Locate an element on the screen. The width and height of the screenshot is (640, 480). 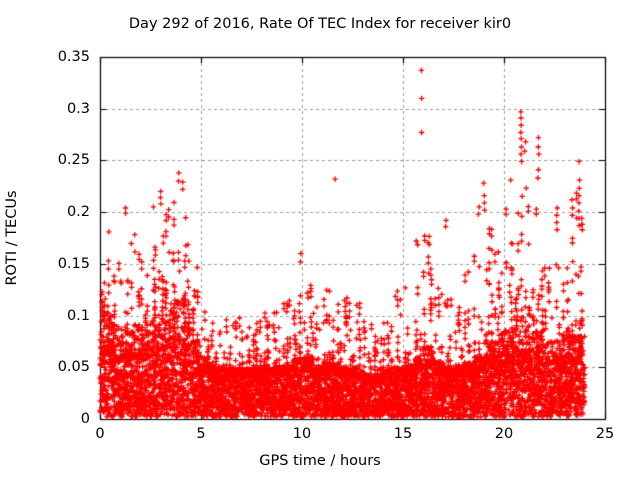
y-tick-label: 0 is located at coordinates (85, 419).